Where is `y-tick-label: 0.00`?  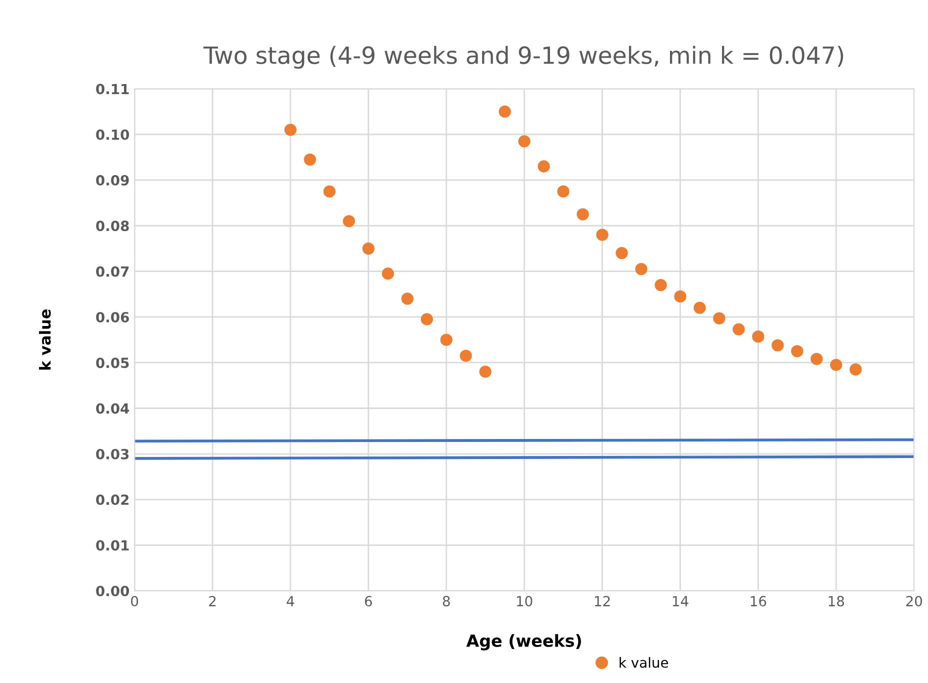
y-tick-label: 0.00 is located at coordinates (113, 591).